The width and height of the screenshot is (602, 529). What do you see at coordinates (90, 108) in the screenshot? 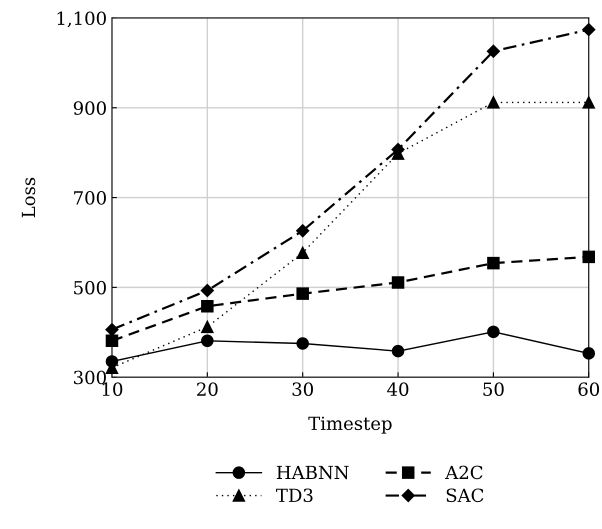
I see `y-tick-label: 900` at bounding box center [90, 108].